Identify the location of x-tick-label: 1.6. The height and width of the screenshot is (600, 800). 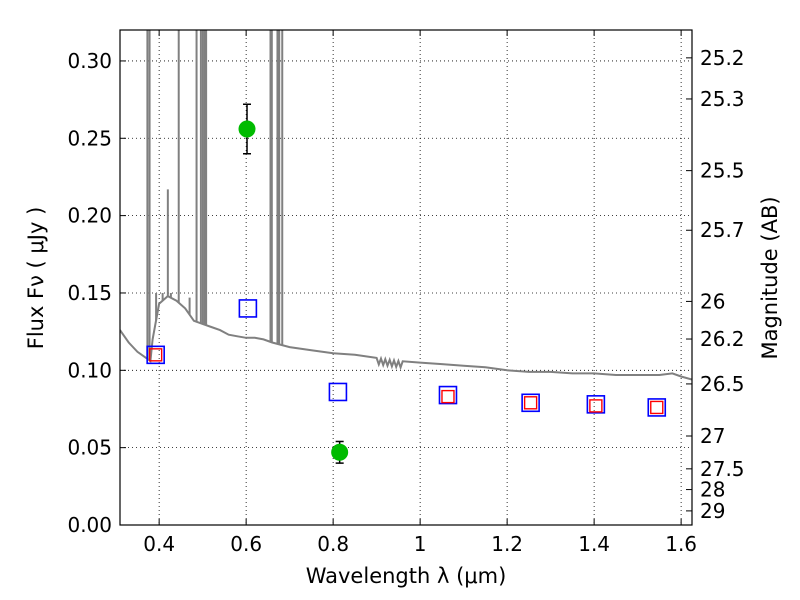
(681, 544).